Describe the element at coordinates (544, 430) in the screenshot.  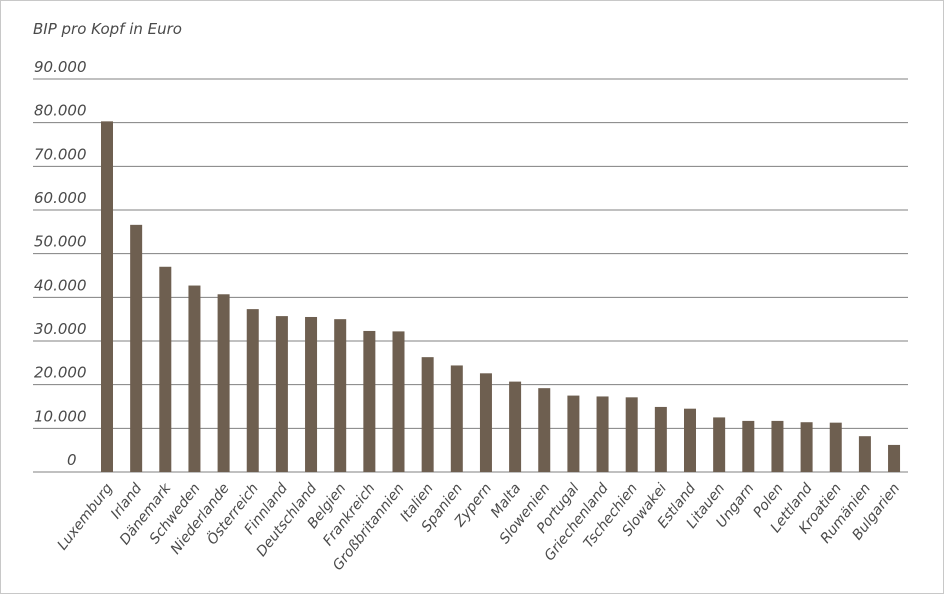
I see `bar-slowenien` at that location.